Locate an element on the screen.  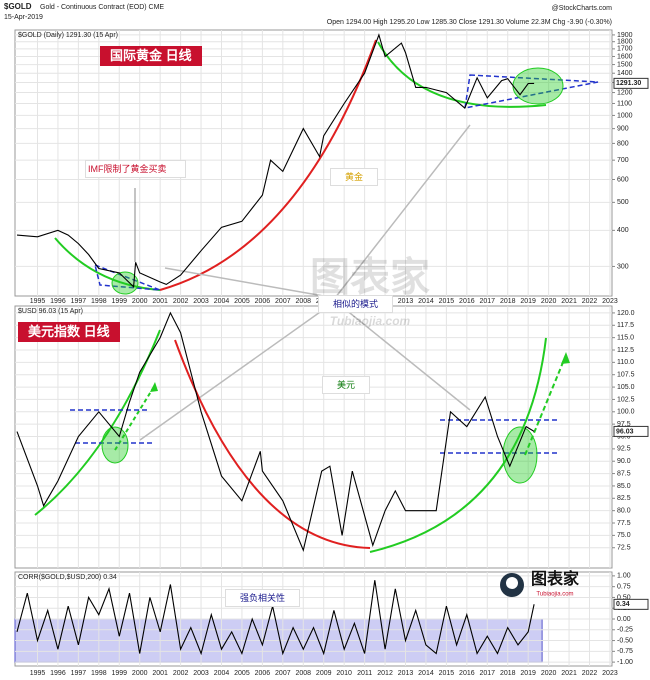
price-line is located at coordinates (275, 618).